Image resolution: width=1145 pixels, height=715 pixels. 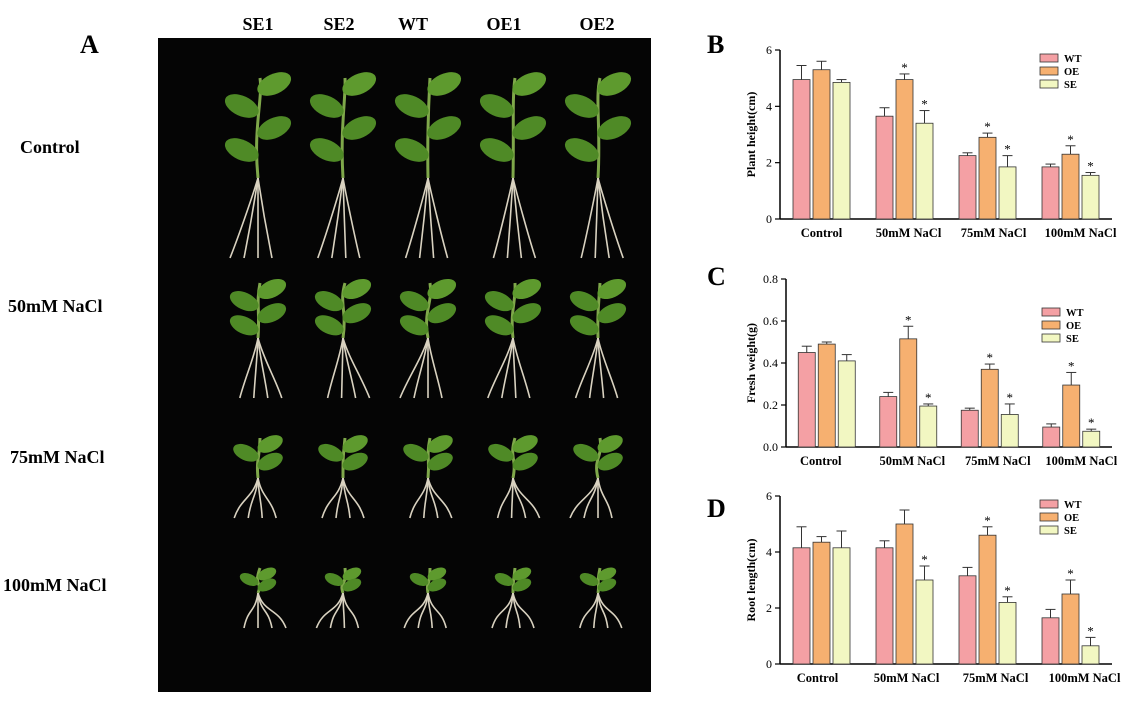 What do you see at coordinates (770, 363) in the screenshot?
I see `y-tick-label: 0.4` at bounding box center [770, 363].